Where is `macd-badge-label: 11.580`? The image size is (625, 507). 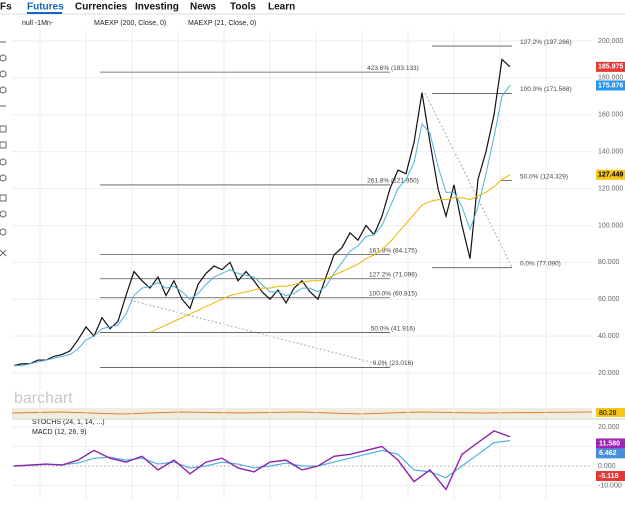 macd-badge-label: 11.580 is located at coordinates (609, 443).